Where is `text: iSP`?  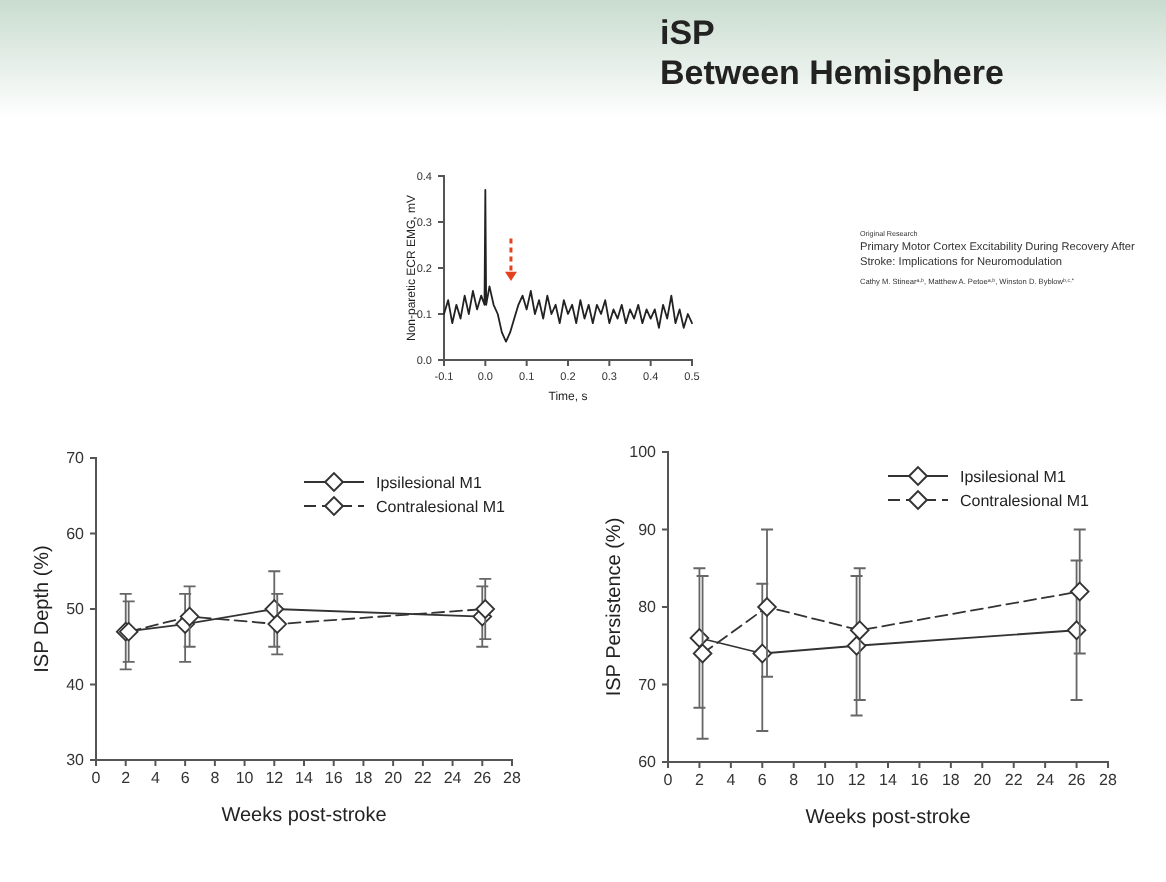
text: iSP is located at coordinates (687, 33).